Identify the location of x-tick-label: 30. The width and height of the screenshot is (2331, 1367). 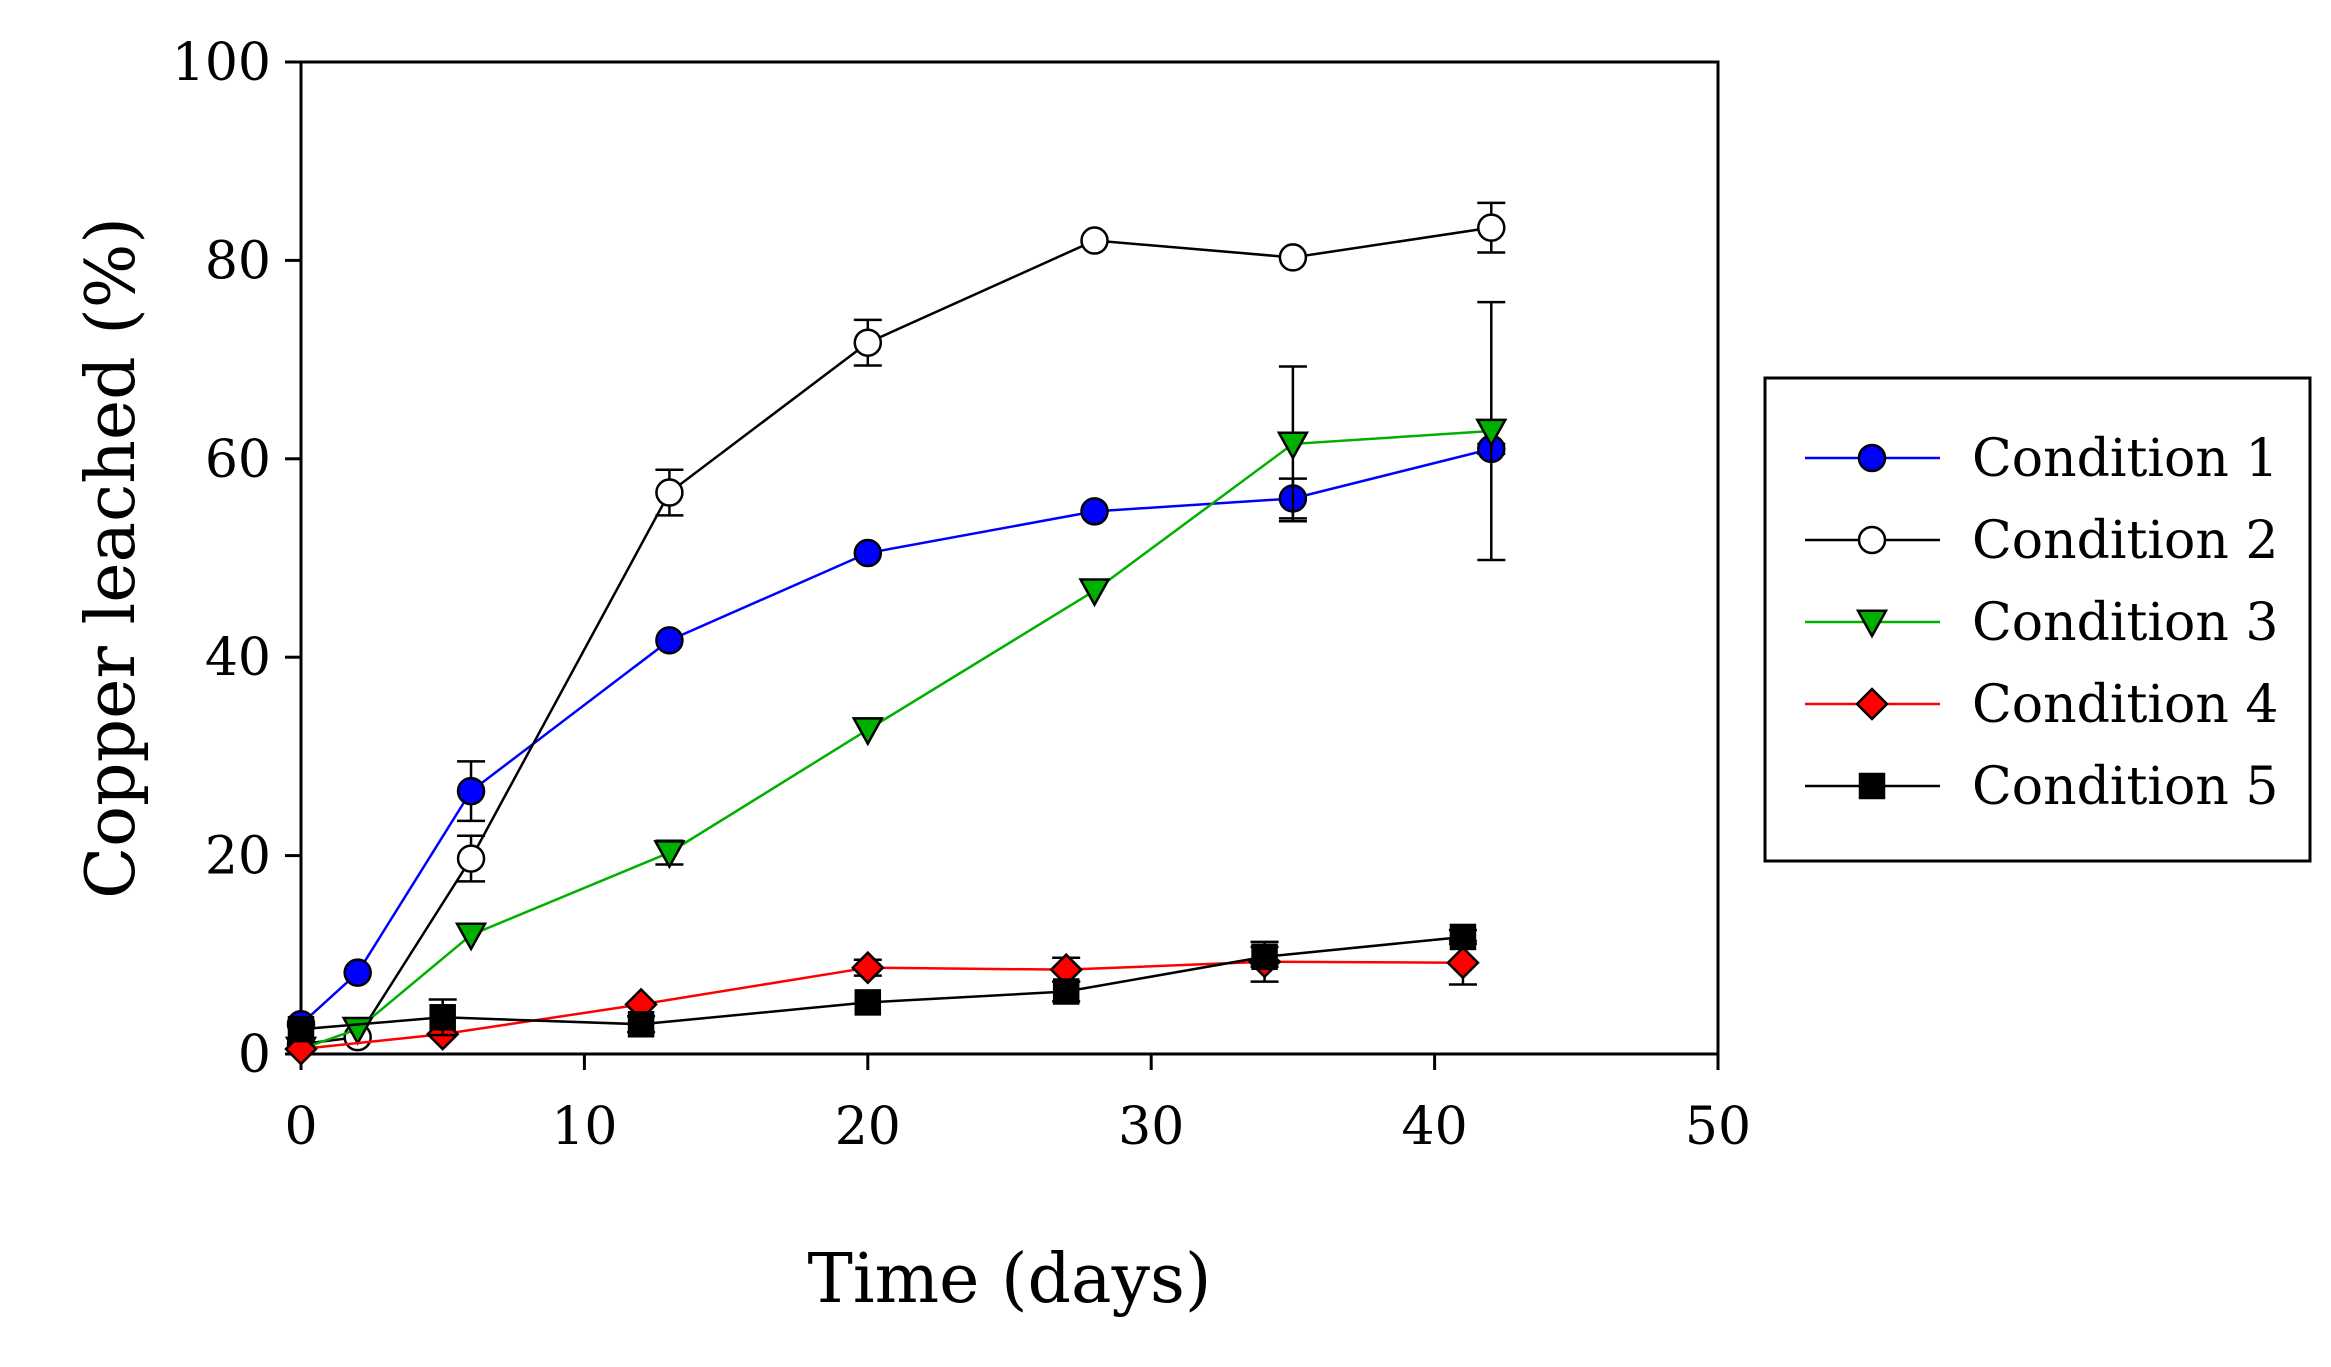
(1151, 1127).